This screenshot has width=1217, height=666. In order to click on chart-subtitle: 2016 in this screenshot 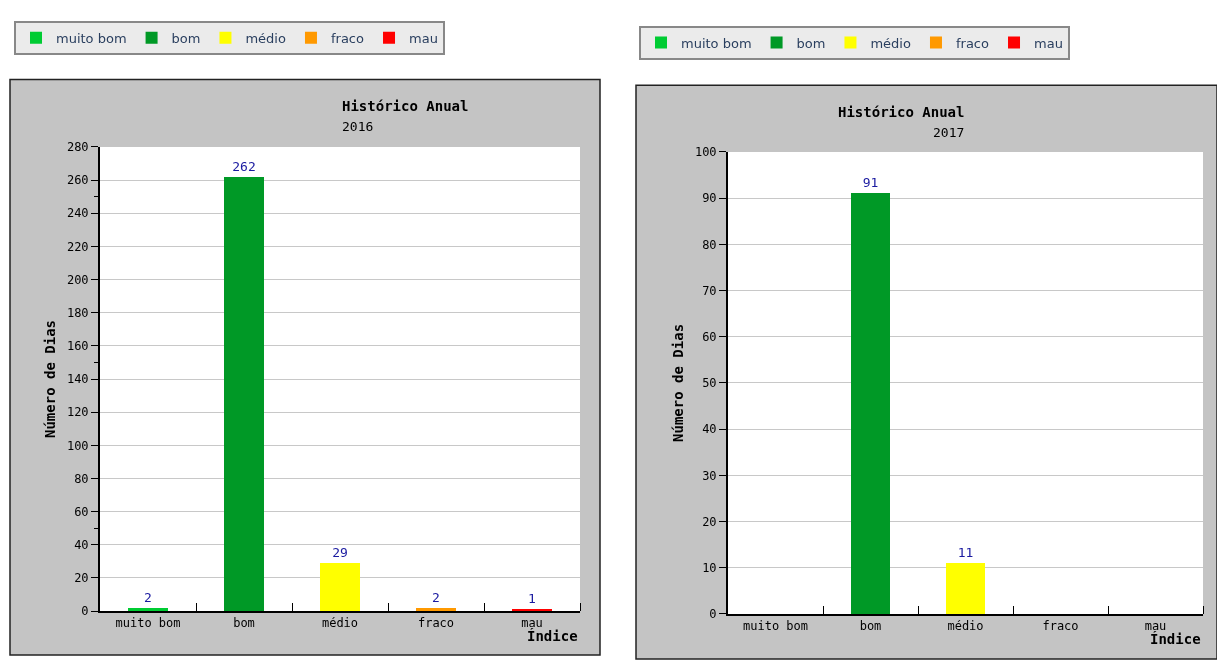, I will do `click(358, 126)`.